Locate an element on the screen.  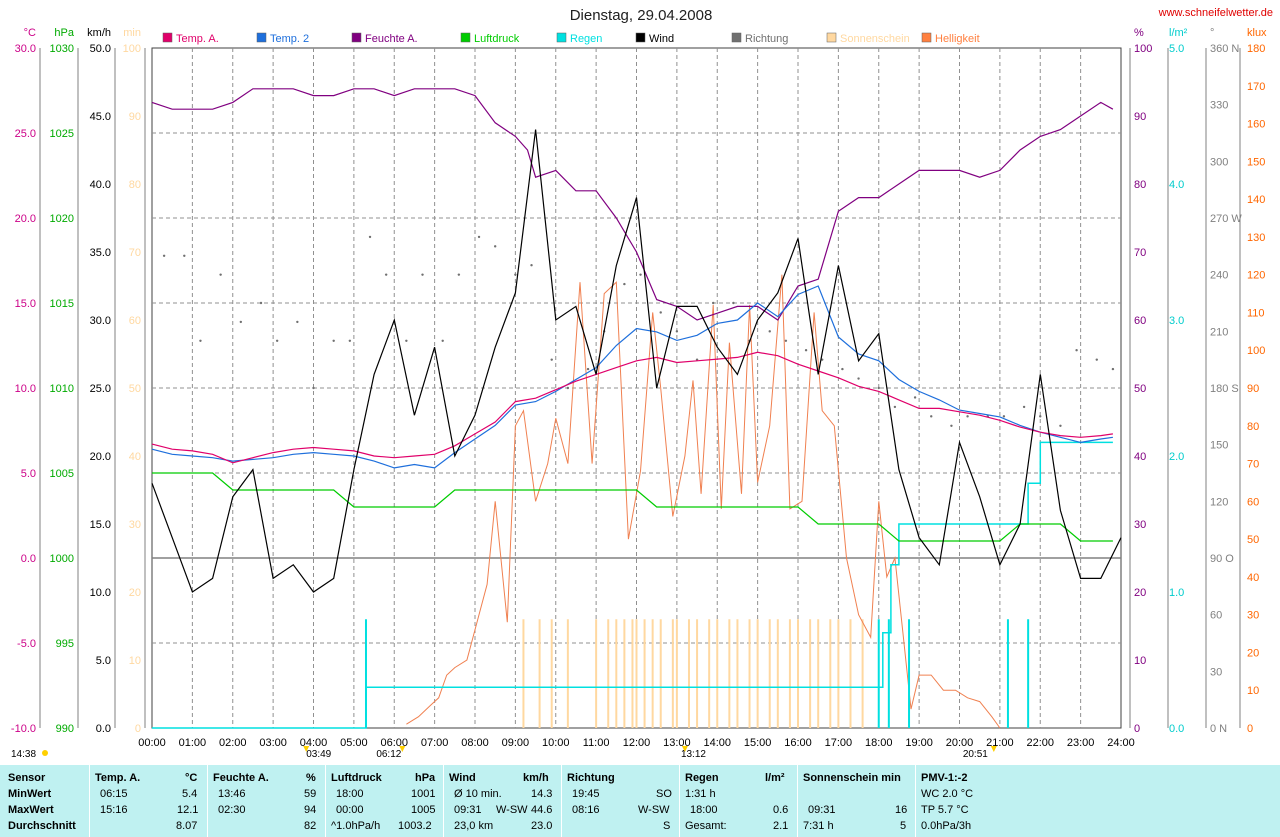
axis-tick-label: 120 is located at coordinates (1256, 276).